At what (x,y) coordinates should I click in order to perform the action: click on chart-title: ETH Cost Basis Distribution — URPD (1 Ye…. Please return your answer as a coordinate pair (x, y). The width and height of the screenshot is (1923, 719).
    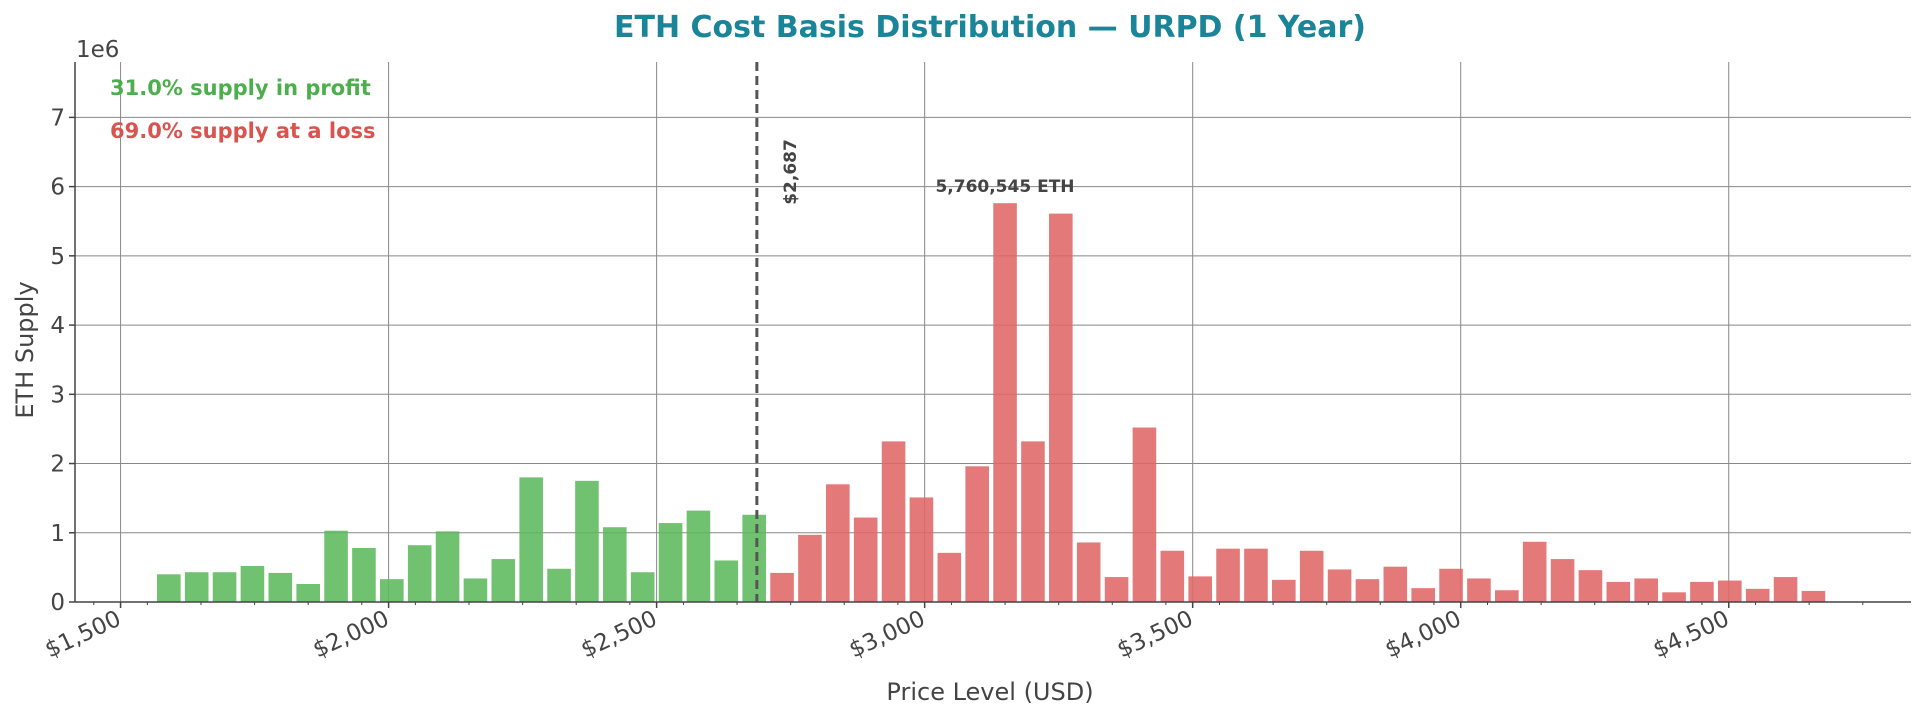
    Looking at the image, I should click on (990, 27).